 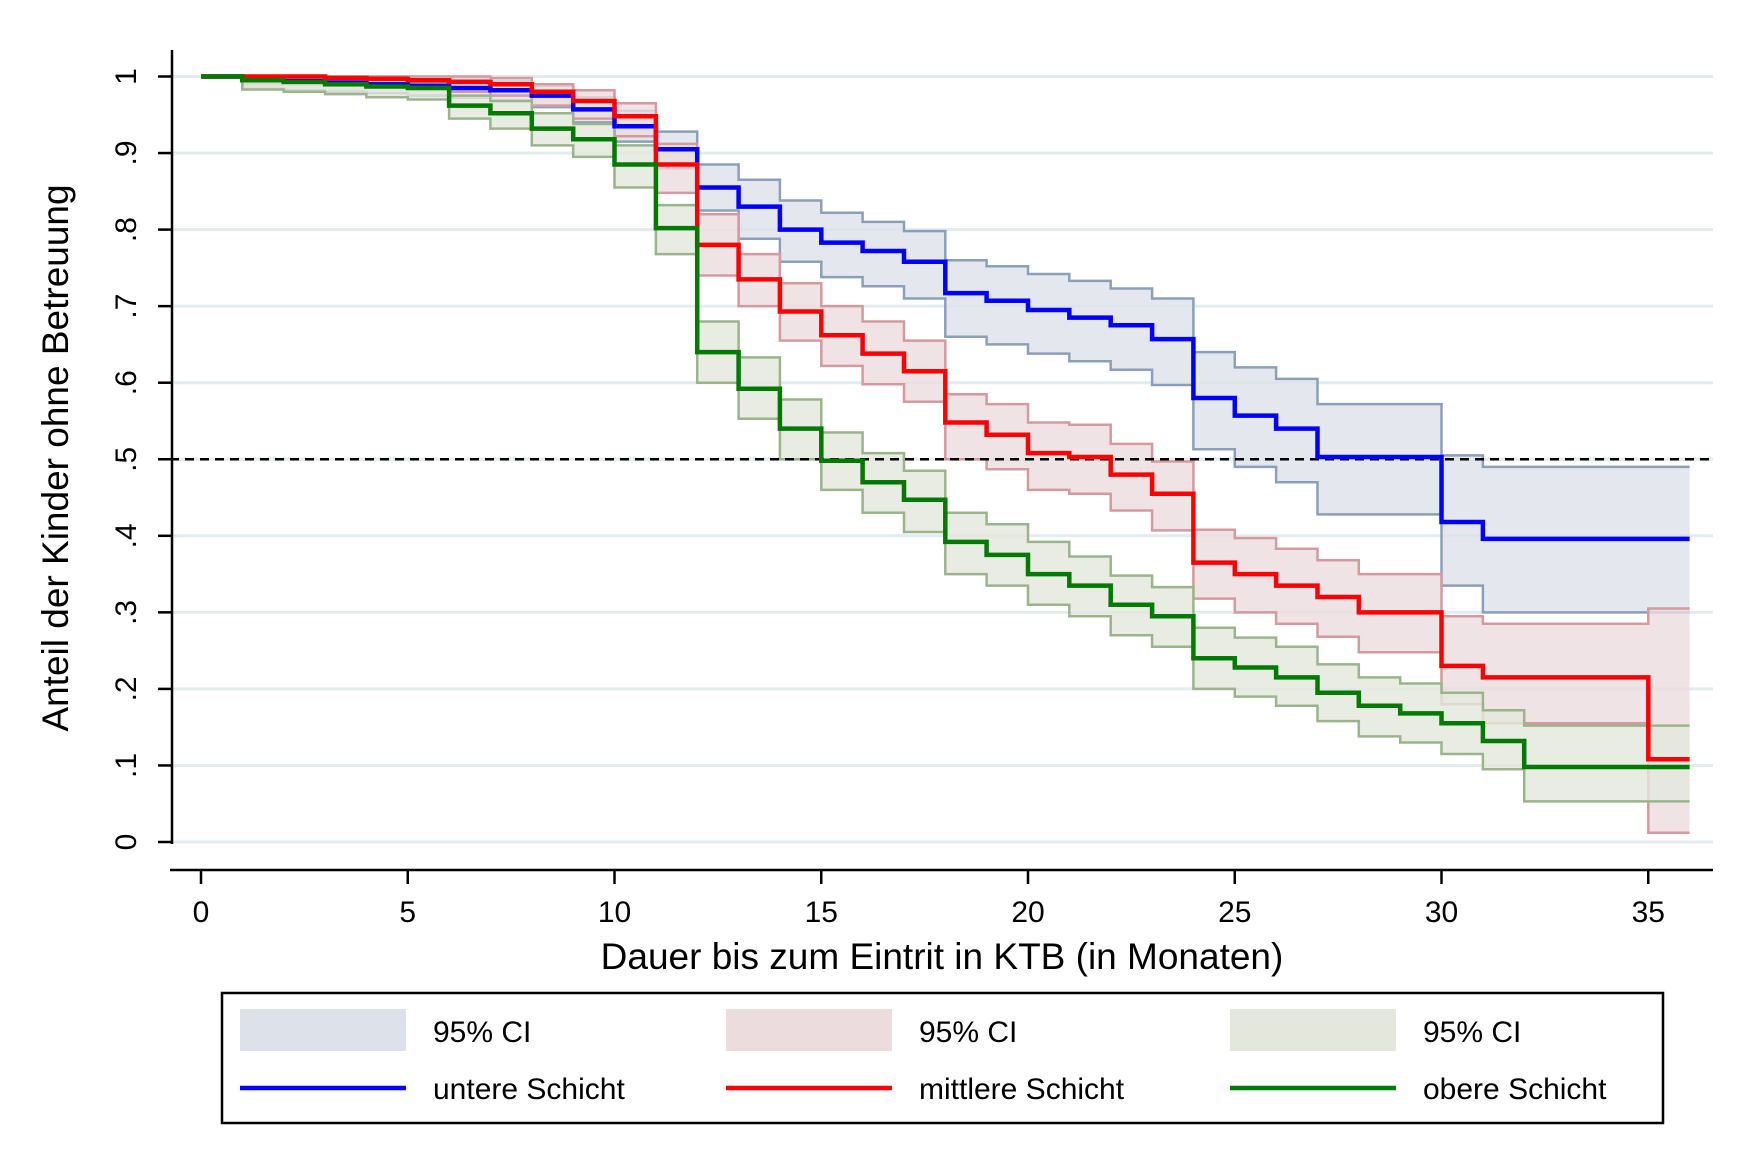 What do you see at coordinates (126, 306) in the screenshot?
I see `y-tick-label: .7` at bounding box center [126, 306].